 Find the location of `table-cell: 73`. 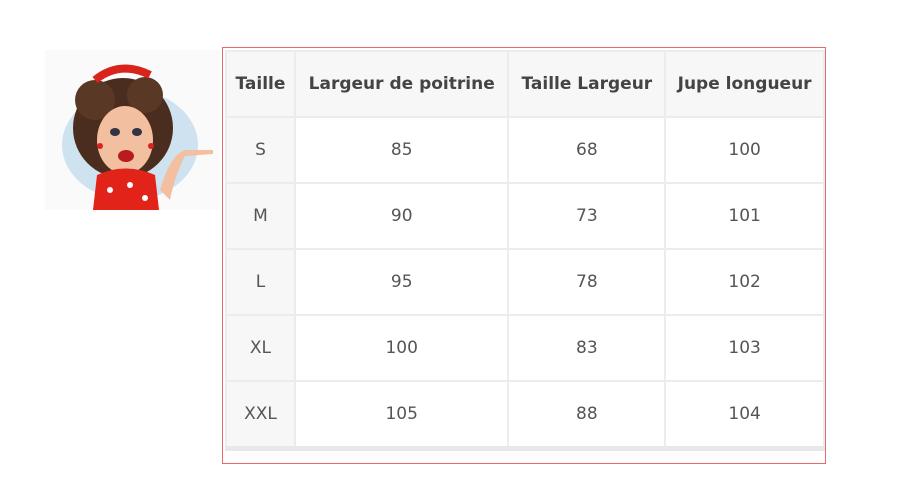

table-cell: 73 is located at coordinates (587, 216).